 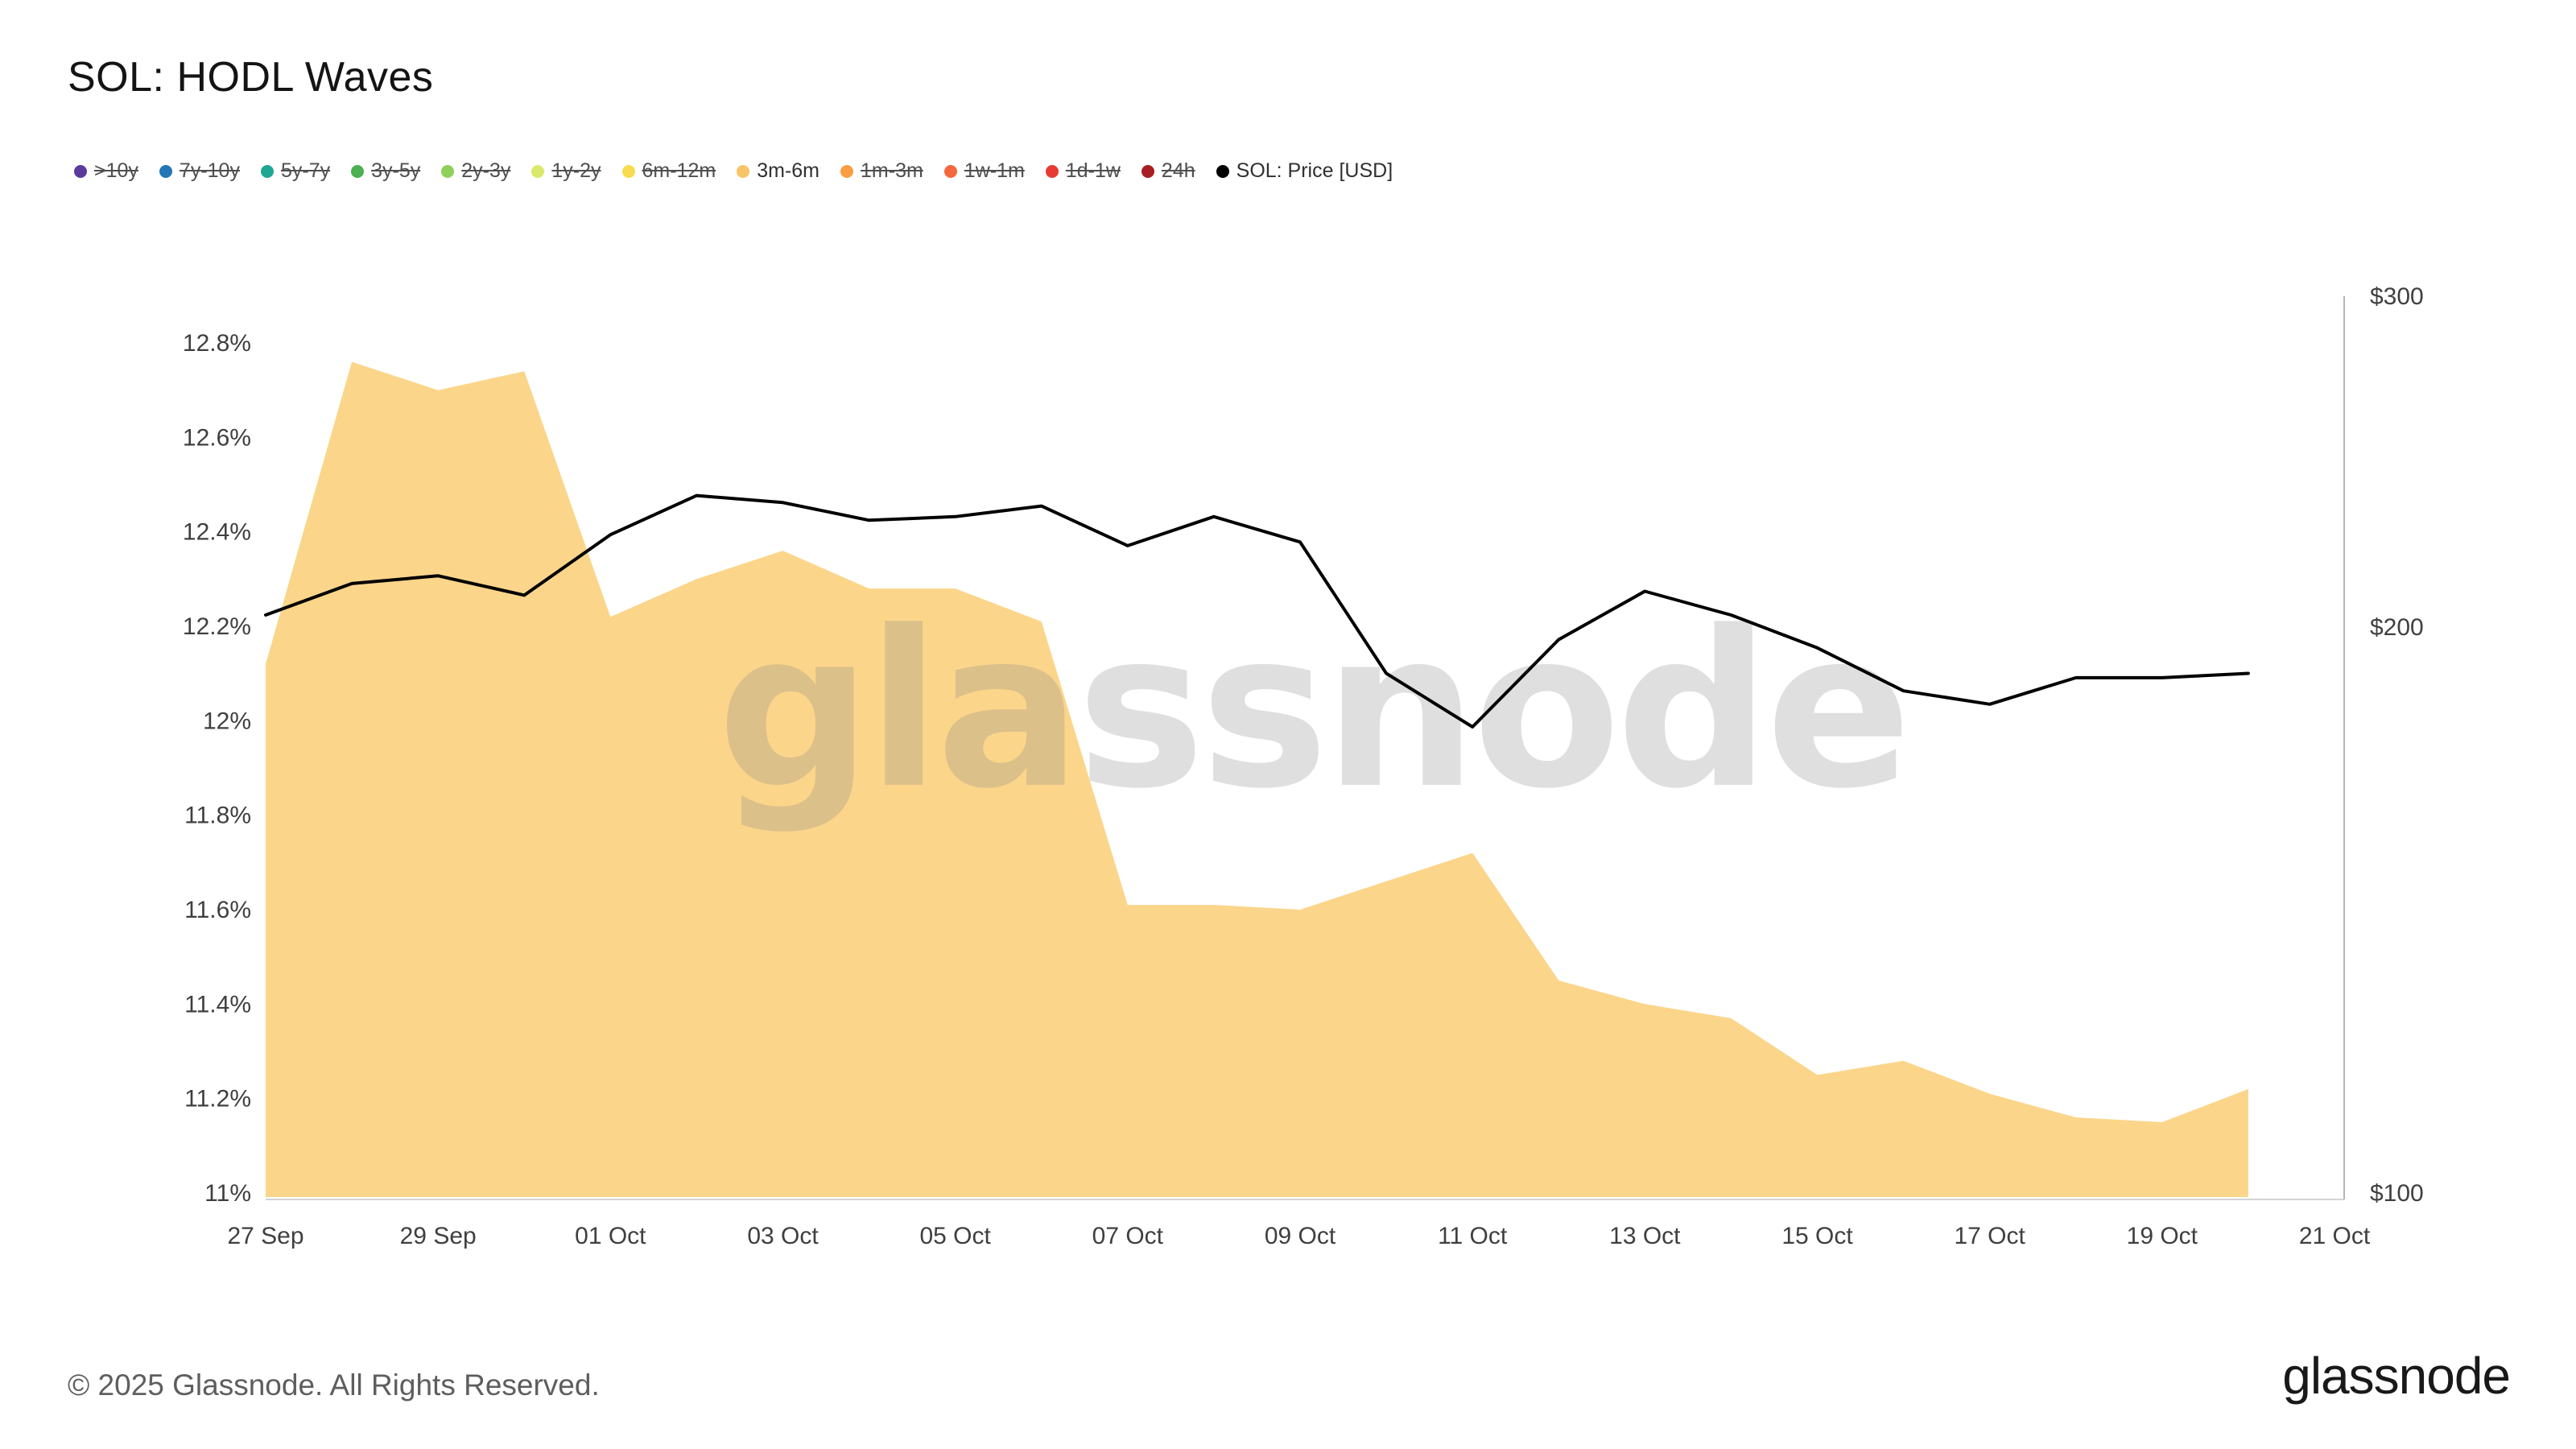 I want to click on legend-item-1w-1m: 1w-1m, so click(x=984, y=171).